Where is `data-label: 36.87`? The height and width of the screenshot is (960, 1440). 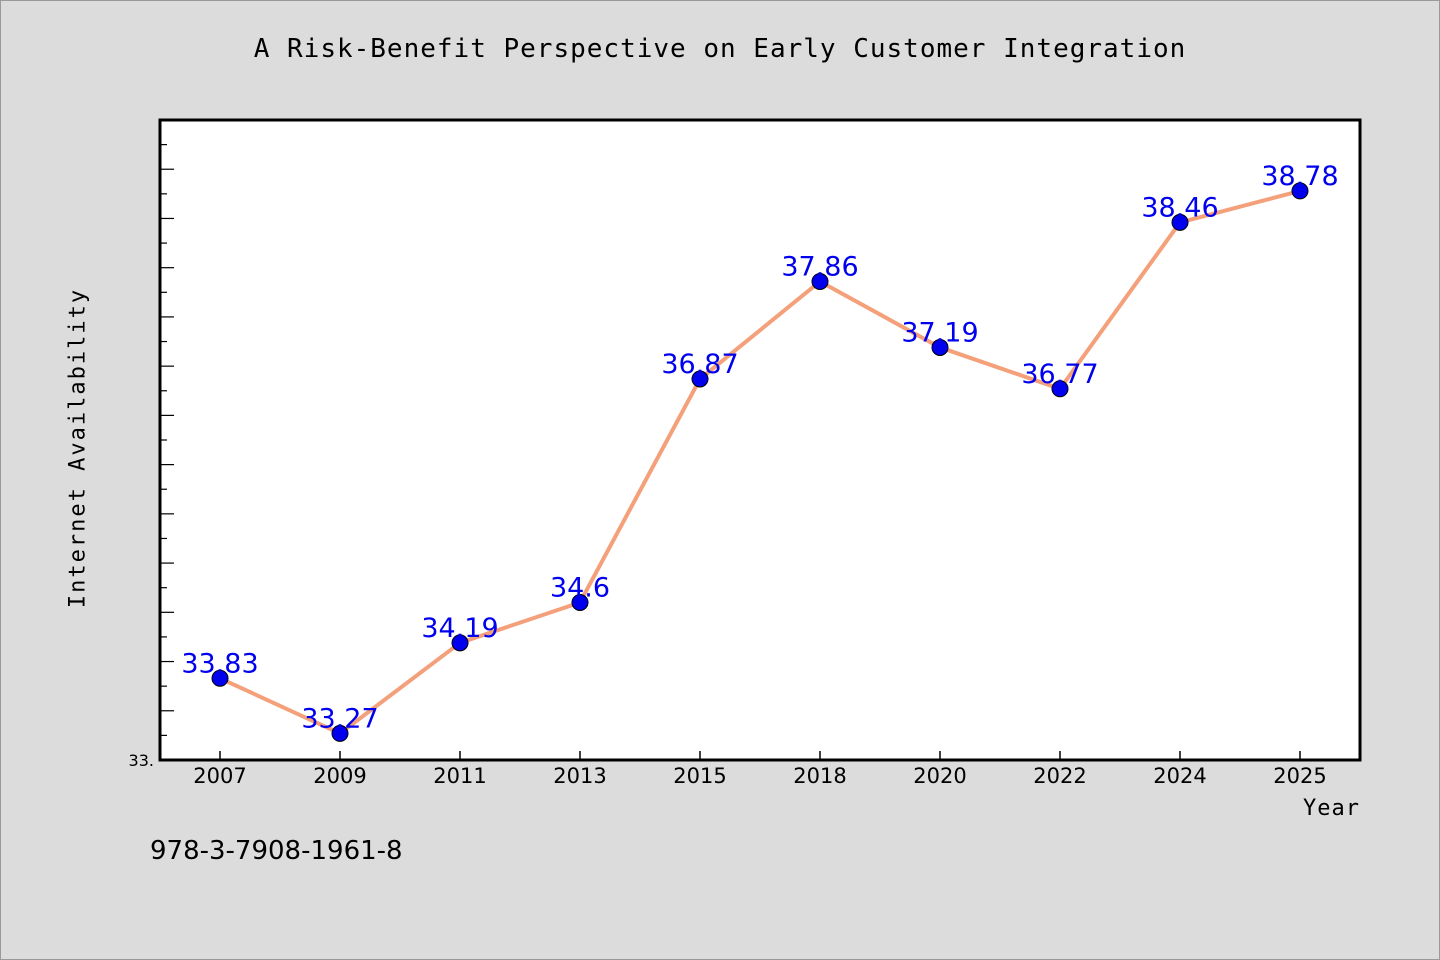
data-label: 36.87 is located at coordinates (699, 364).